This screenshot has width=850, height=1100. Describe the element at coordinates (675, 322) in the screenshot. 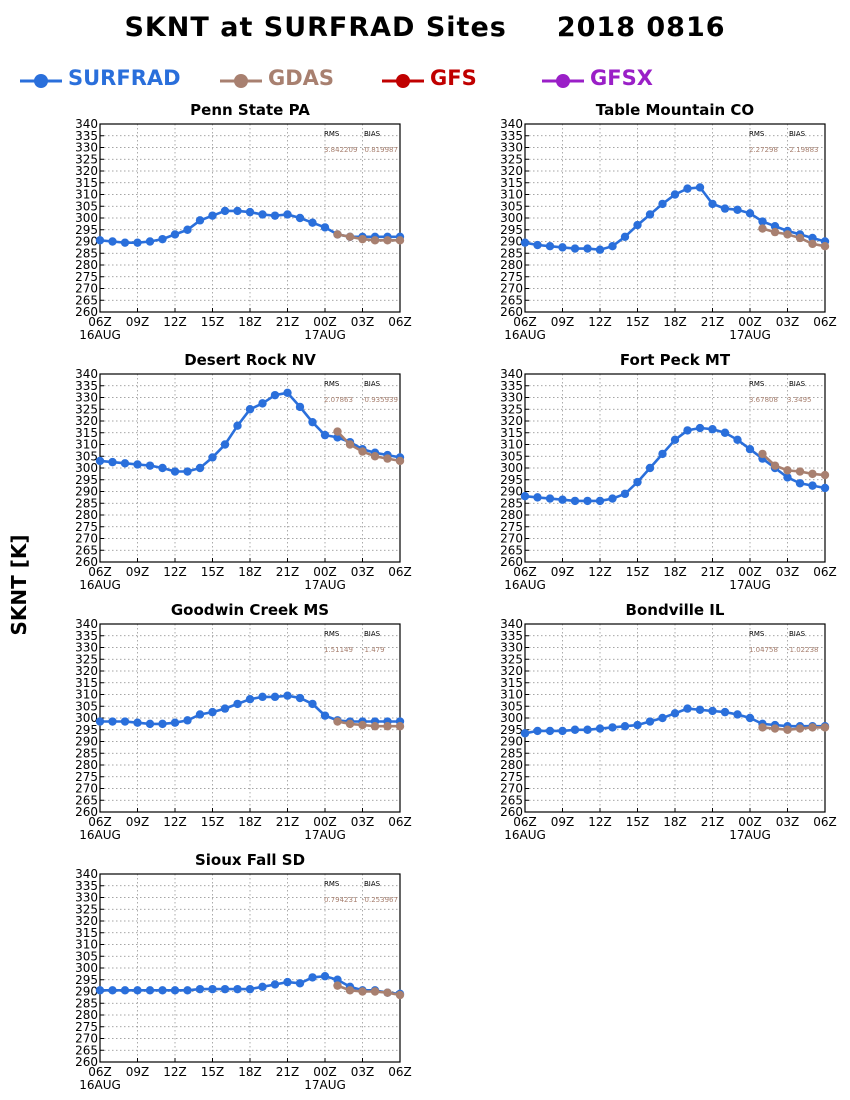

I see `x-tick-label: 18Z` at that location.